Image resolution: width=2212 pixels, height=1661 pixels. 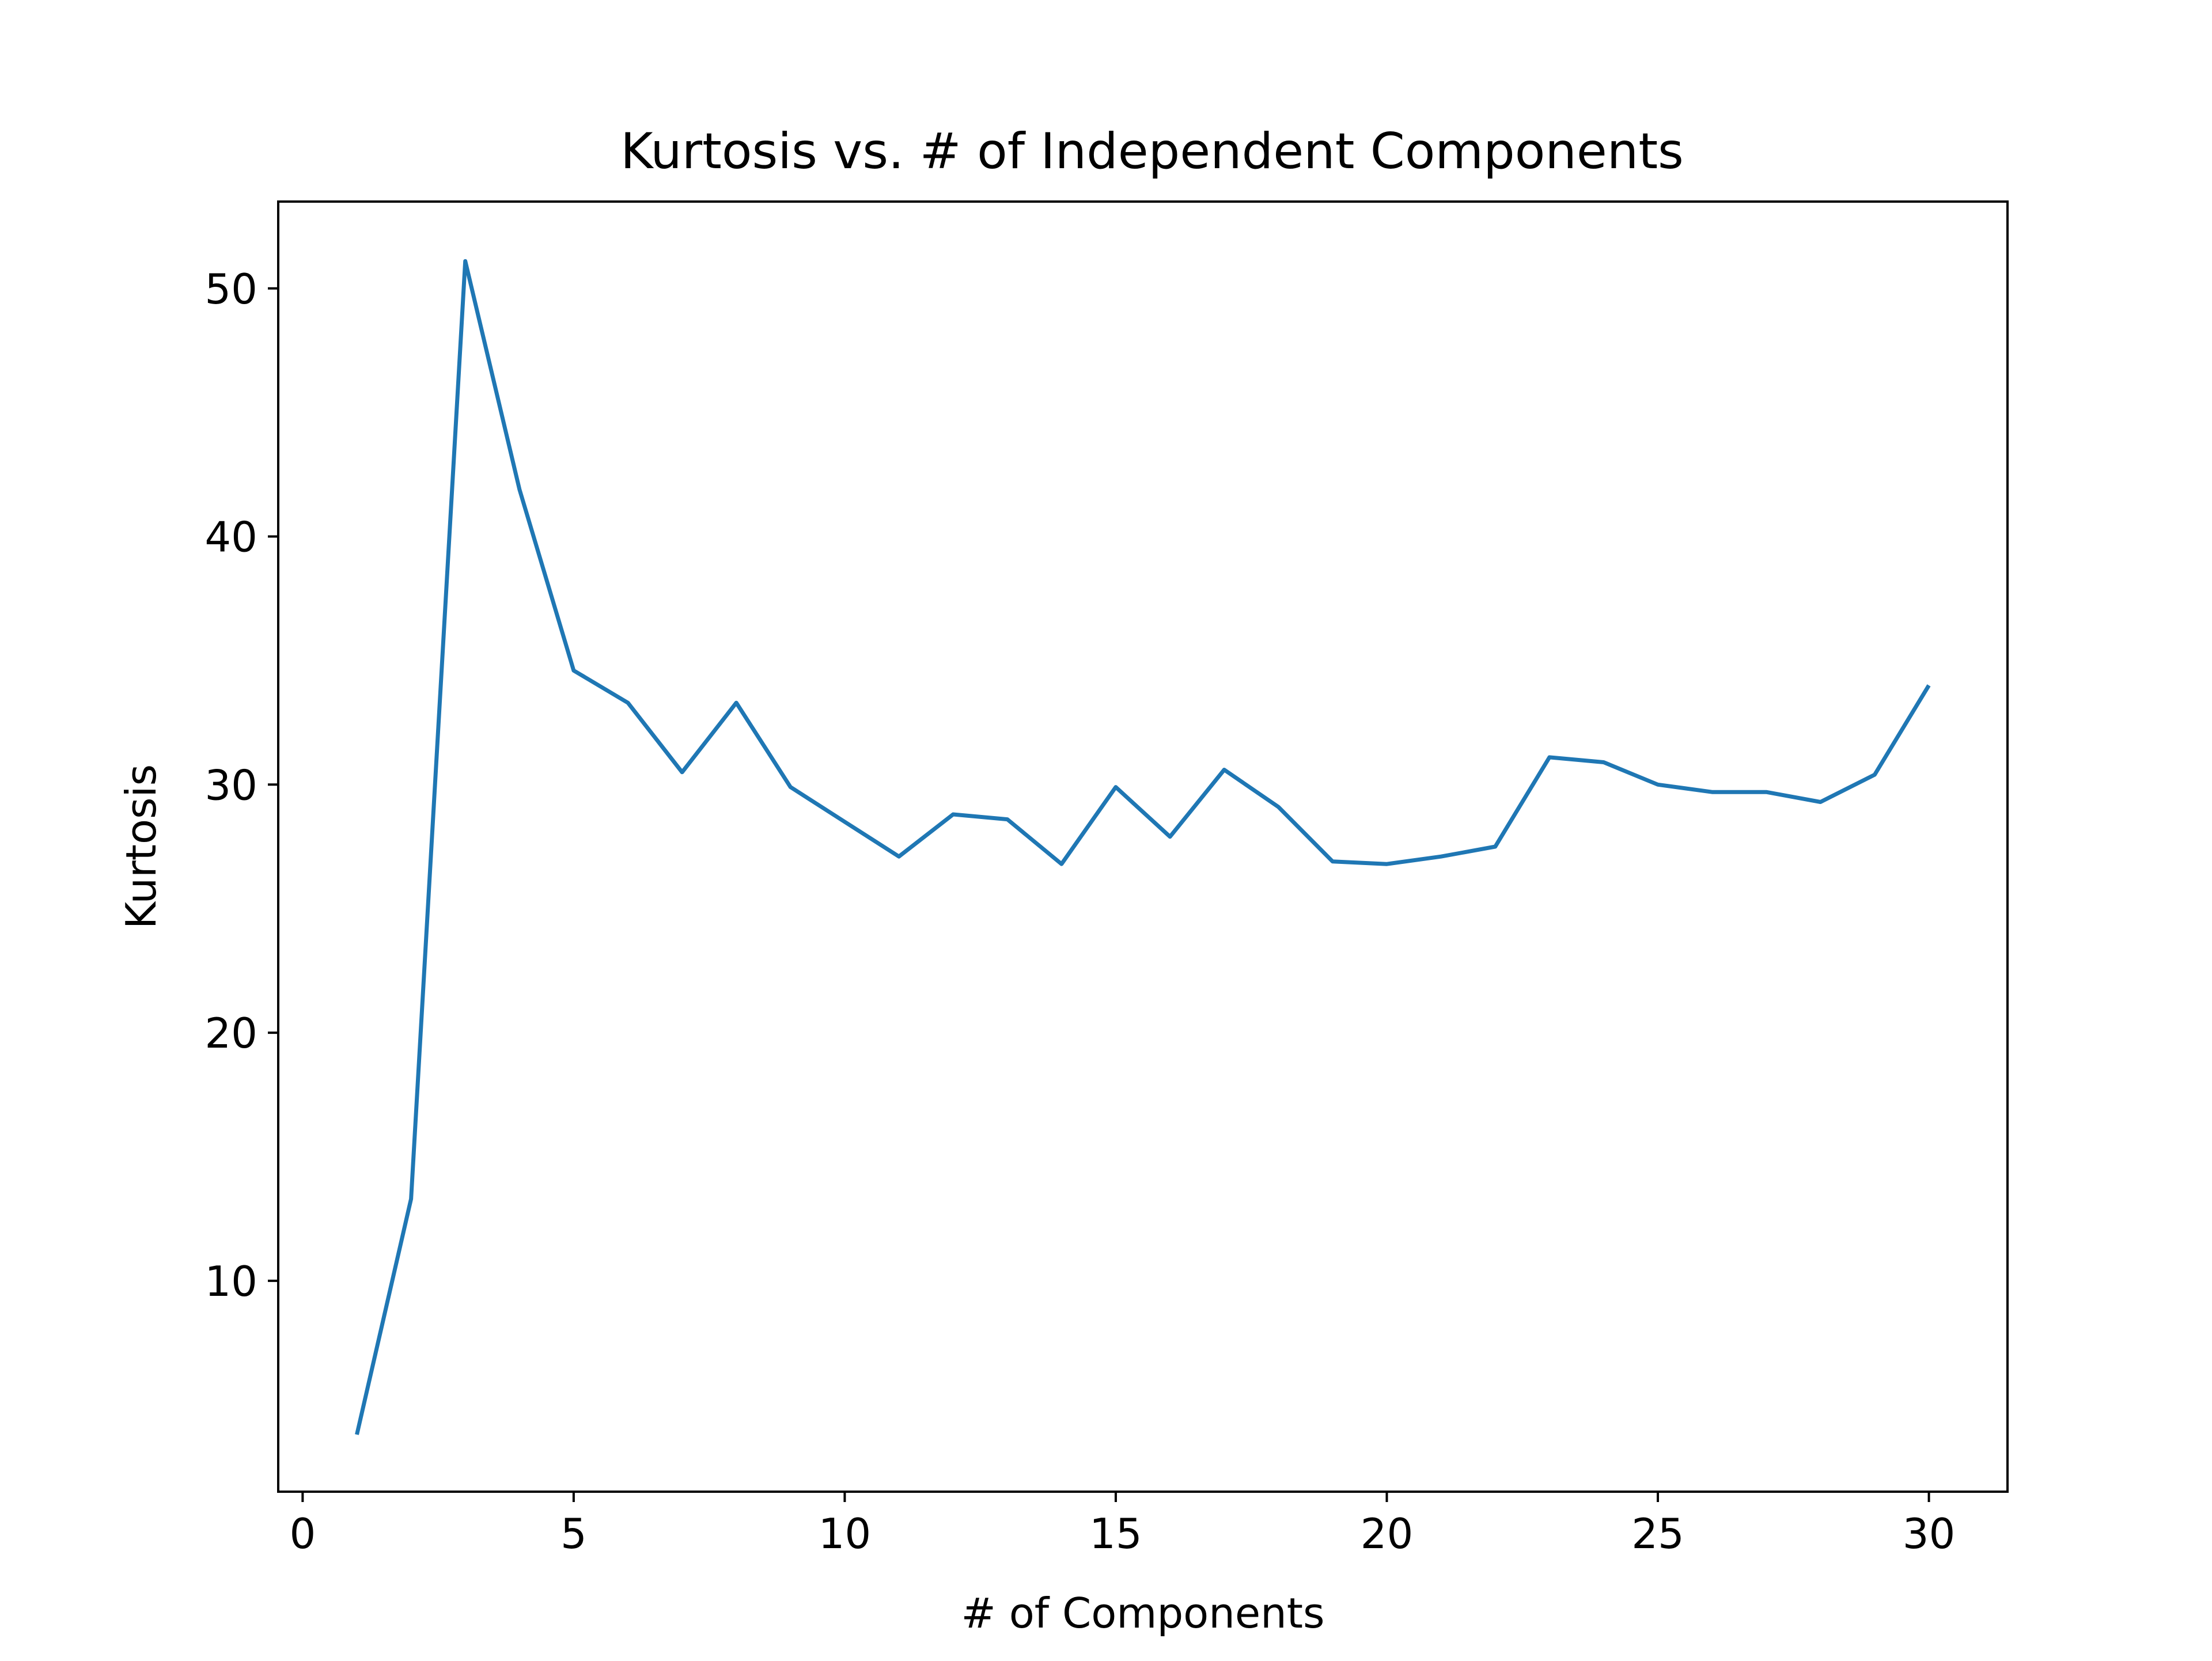 What do you see at coordinates (1142, 1613) in the screenshot?
I see `x-axis-label: # of Components` at bounding box center [1142, 1613].